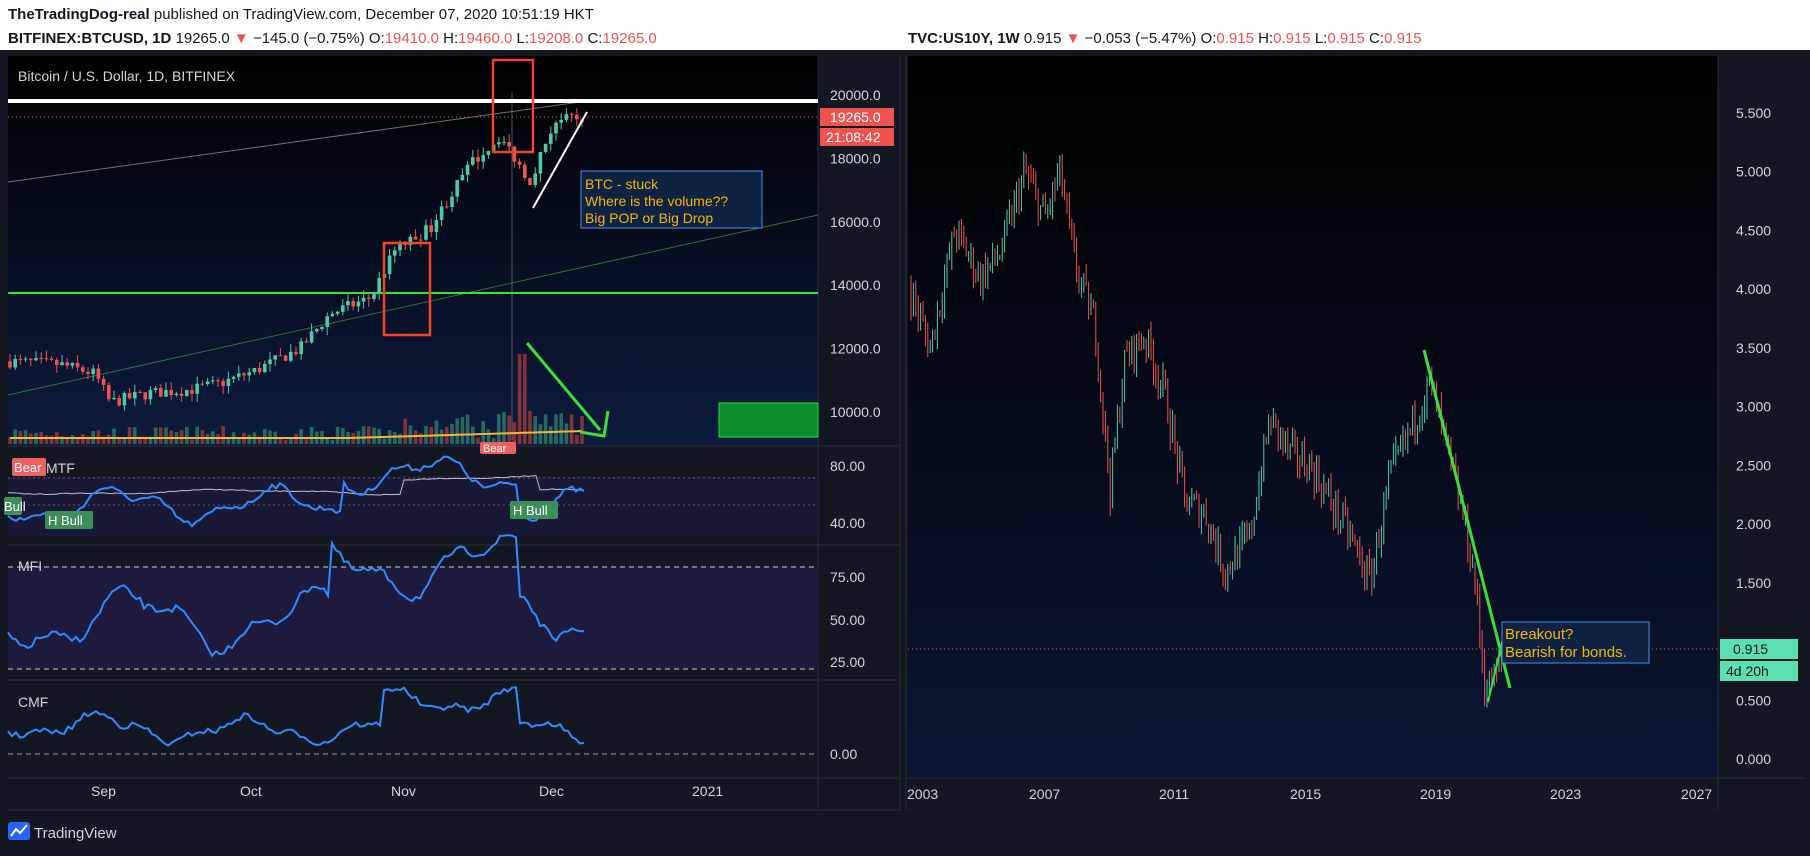 The height and width of the screenshot is (856, 1810). I want to click on breakout-box, so click(407, 289).